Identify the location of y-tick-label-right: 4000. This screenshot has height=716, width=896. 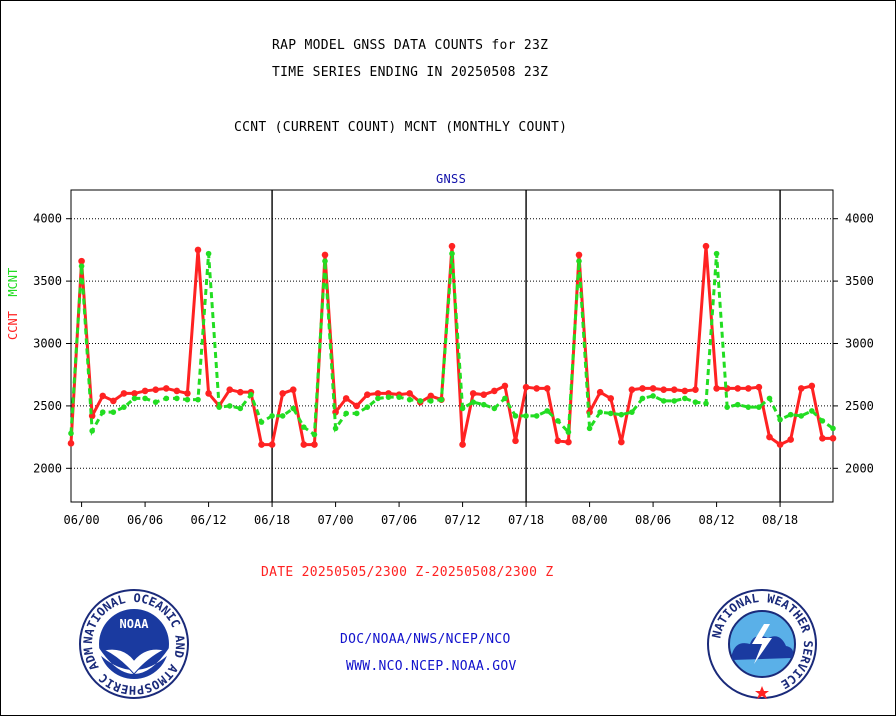
(859, 219).